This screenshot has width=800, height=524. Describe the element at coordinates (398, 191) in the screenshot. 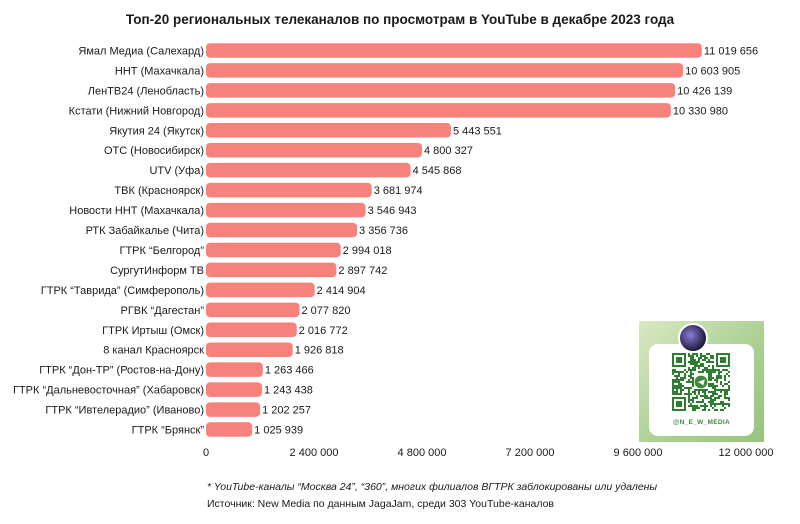

I see `value-label: 3 681 974` at that location.